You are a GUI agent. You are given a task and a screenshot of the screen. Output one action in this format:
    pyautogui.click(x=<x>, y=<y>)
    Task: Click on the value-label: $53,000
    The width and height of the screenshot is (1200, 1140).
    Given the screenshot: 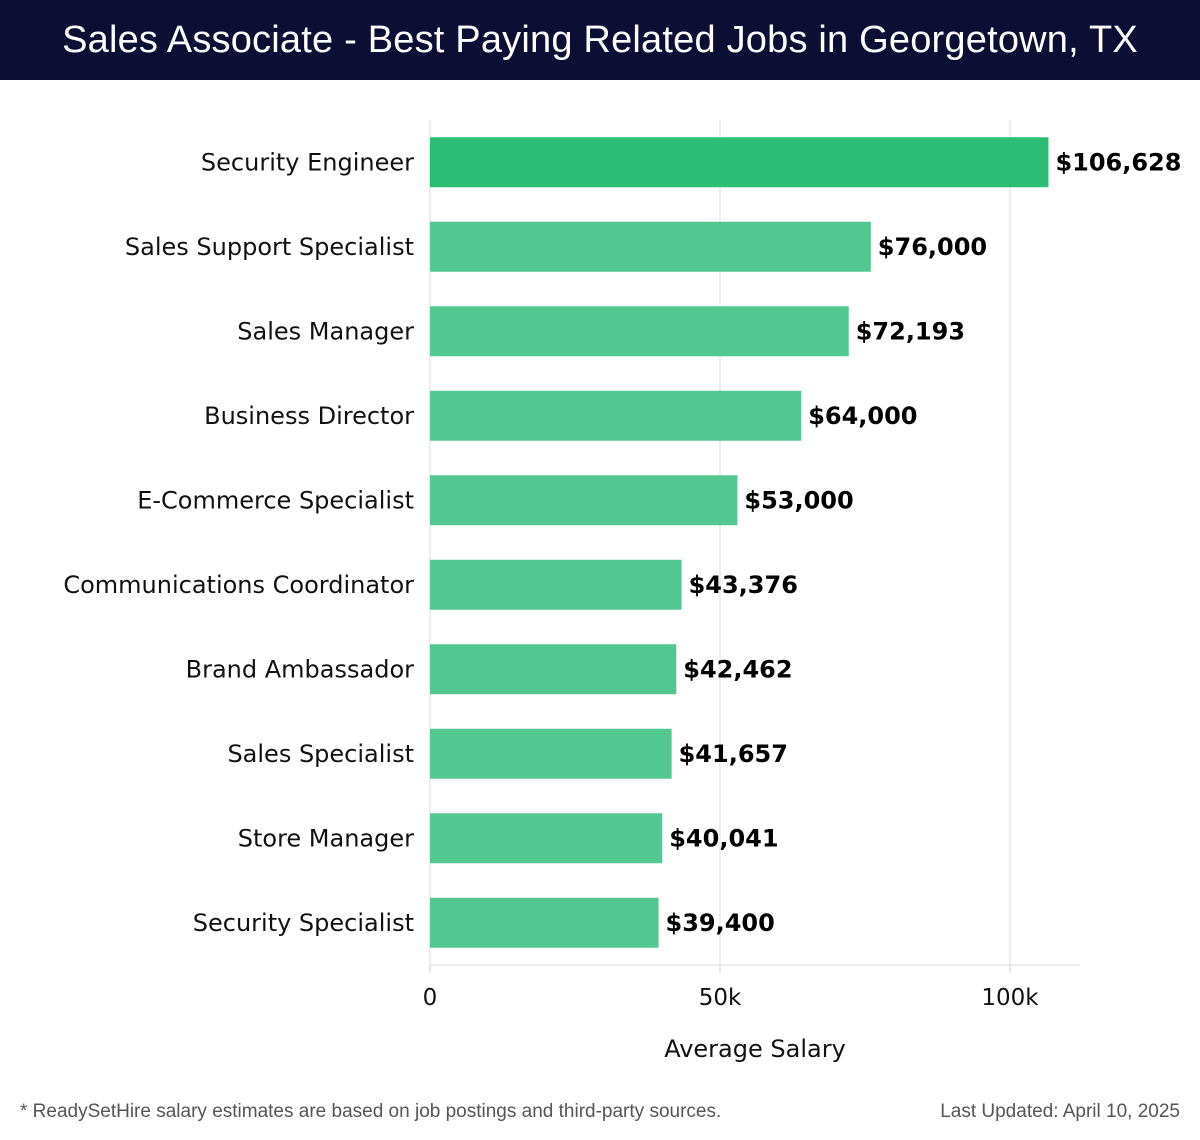 What is the action you would take?
    pyautogui.click(x=798, y=500)
    